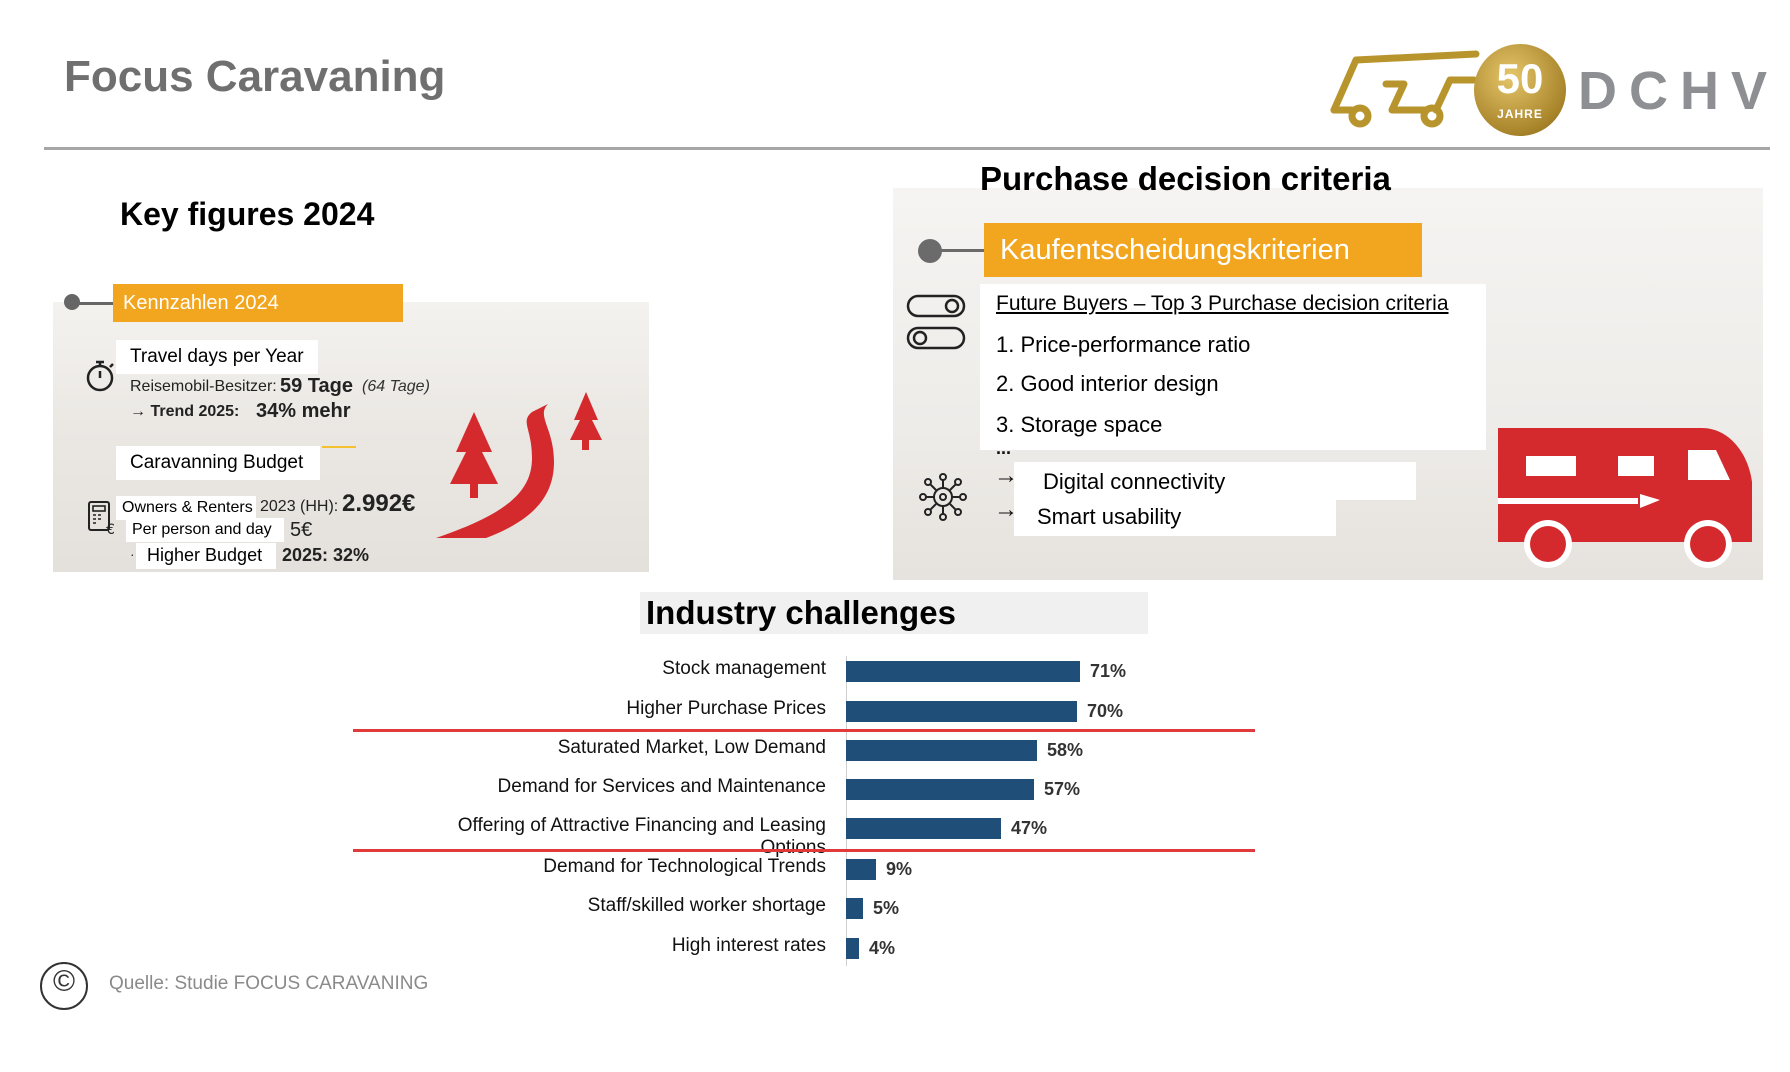 This screenshot has width=1790, height=1072. I want to click on caravan-outline-logo-icon, so click(1405, 89).